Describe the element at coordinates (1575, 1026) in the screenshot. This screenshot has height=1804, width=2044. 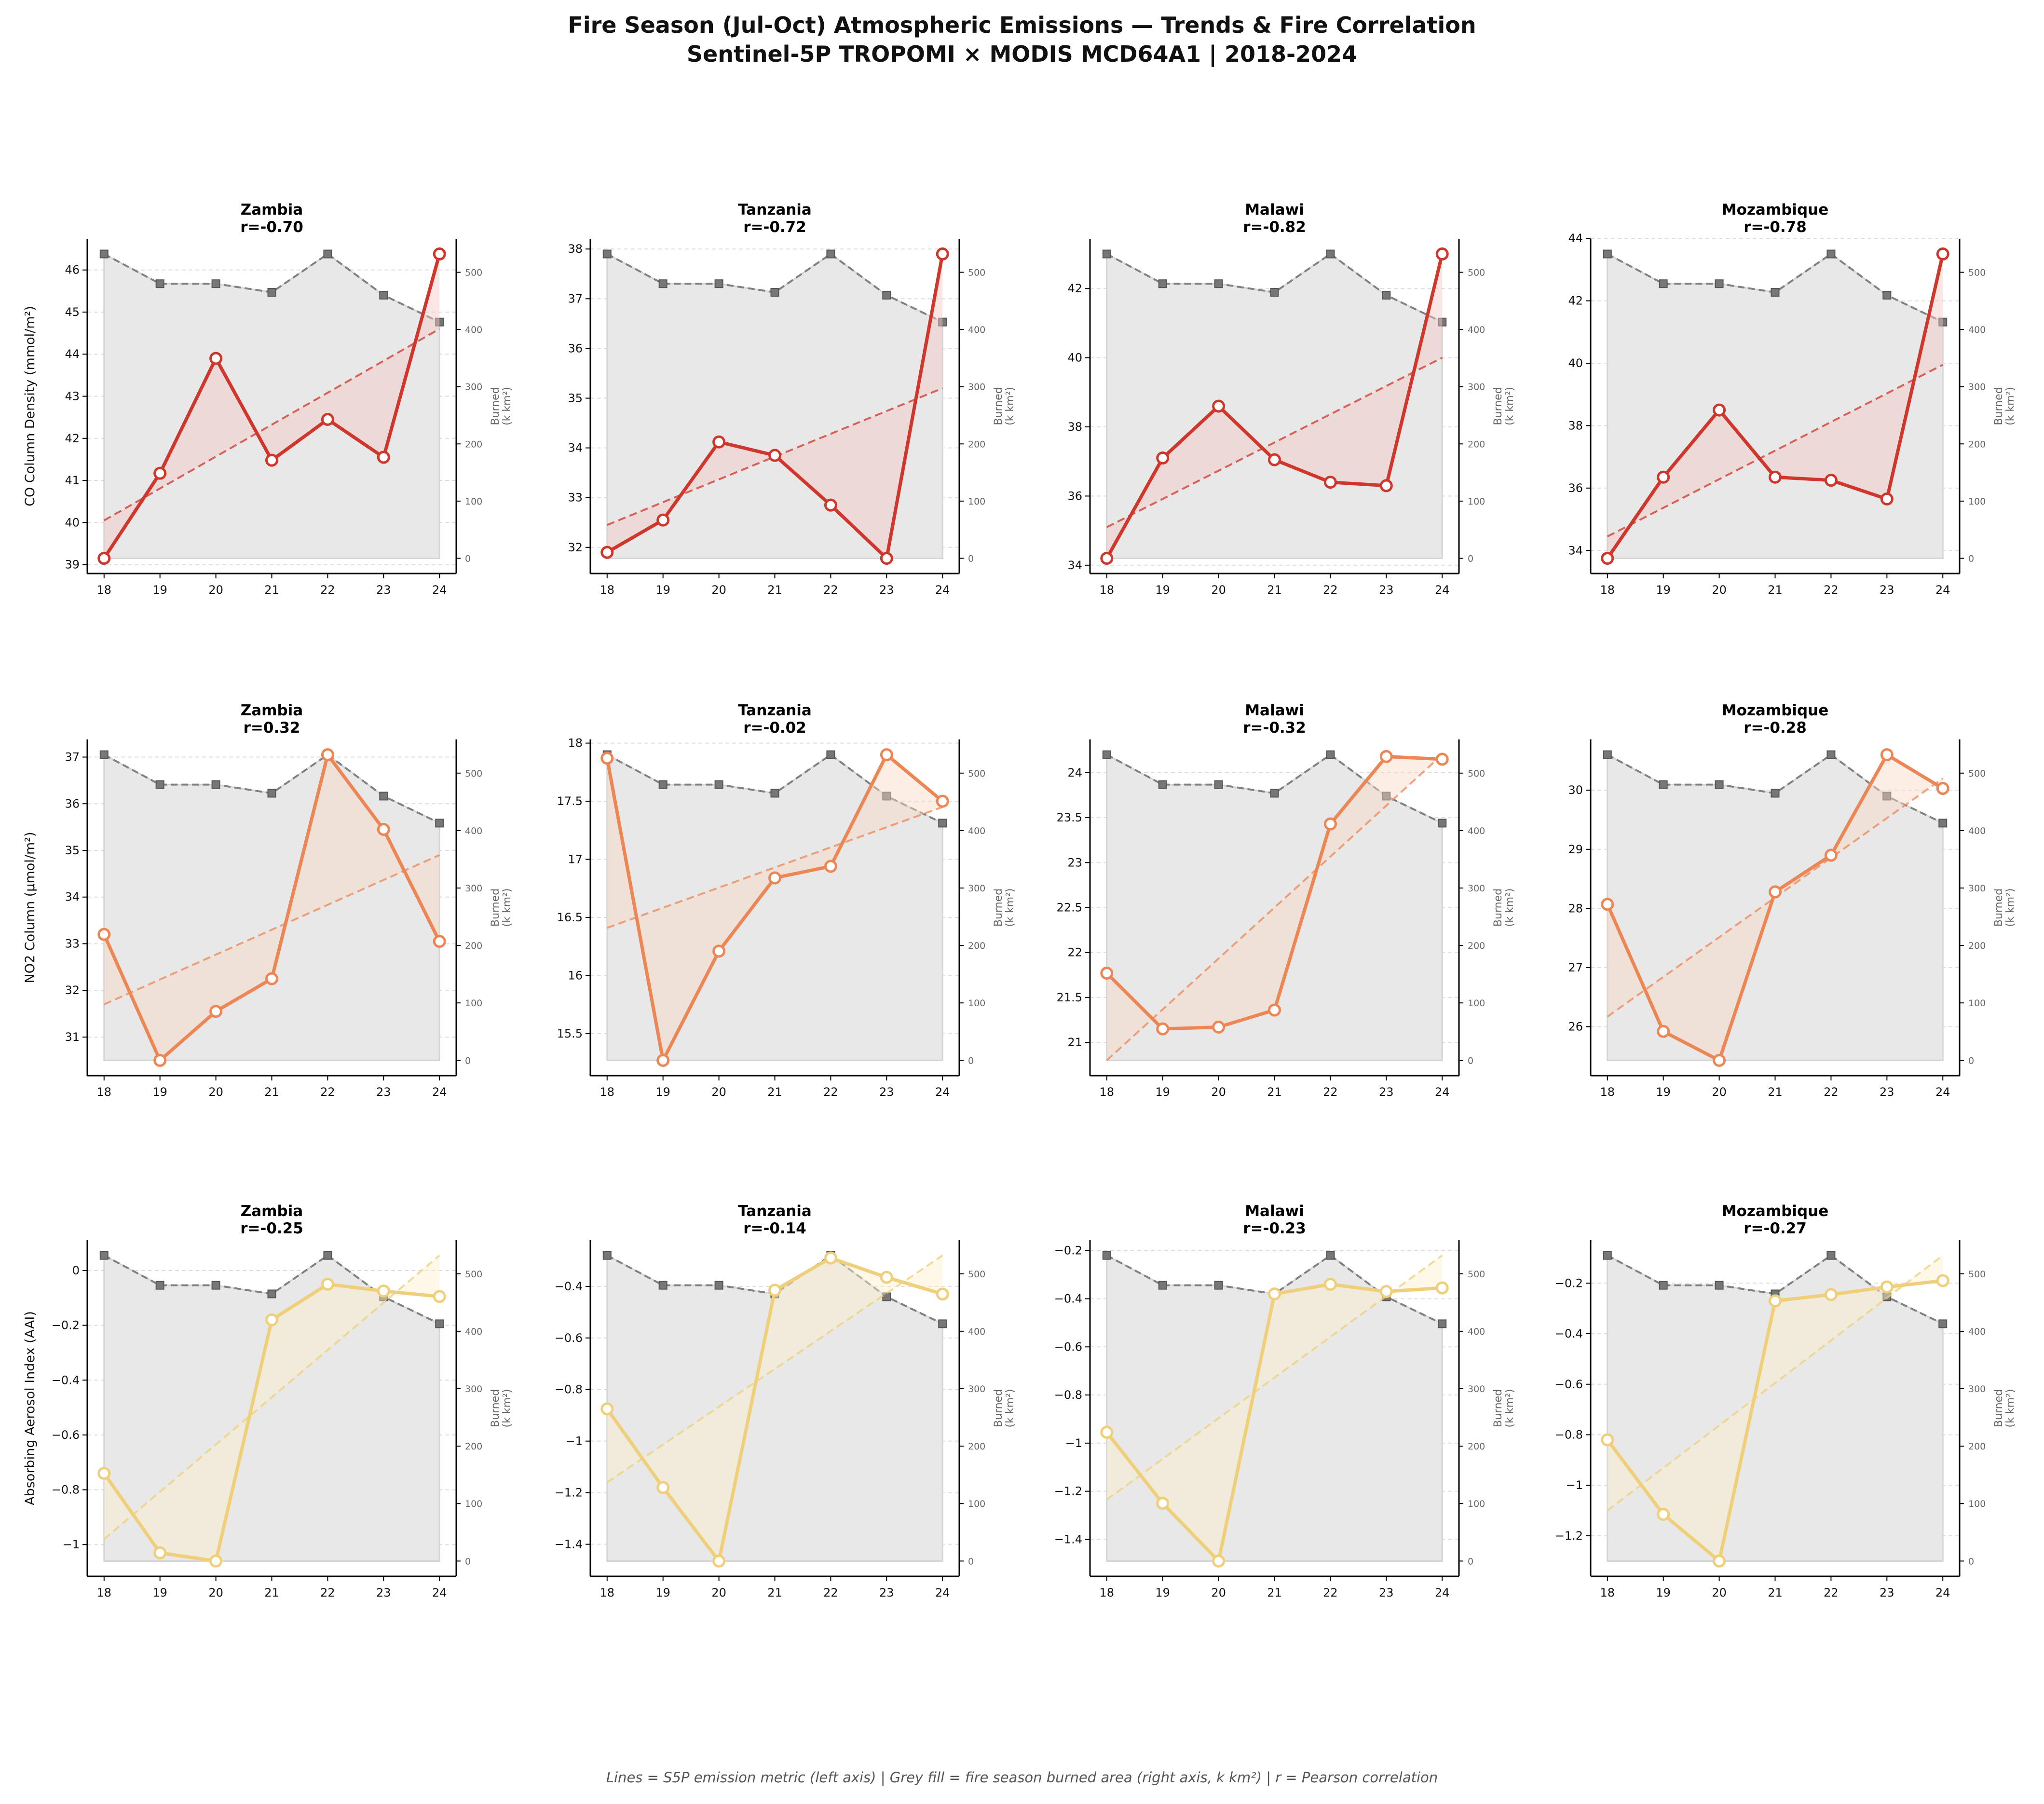
I see `y-tick-label: 26` at that location.